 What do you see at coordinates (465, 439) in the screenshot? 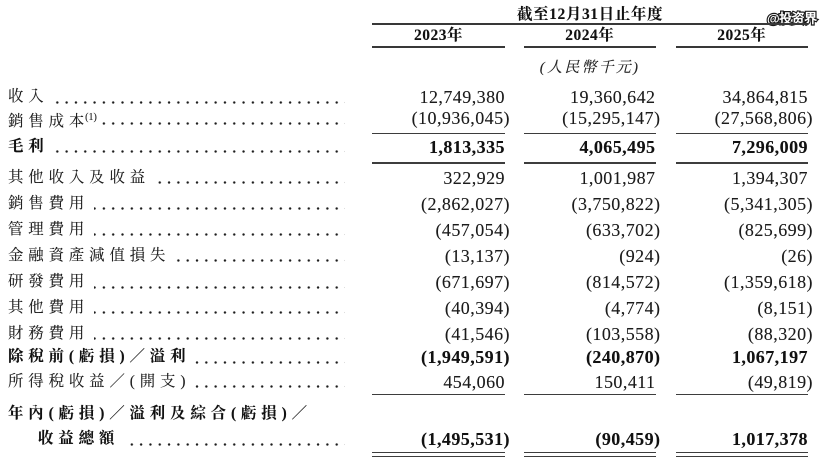
I see `cell-2023: (1,495,531)` at bounding box center [465, 439].